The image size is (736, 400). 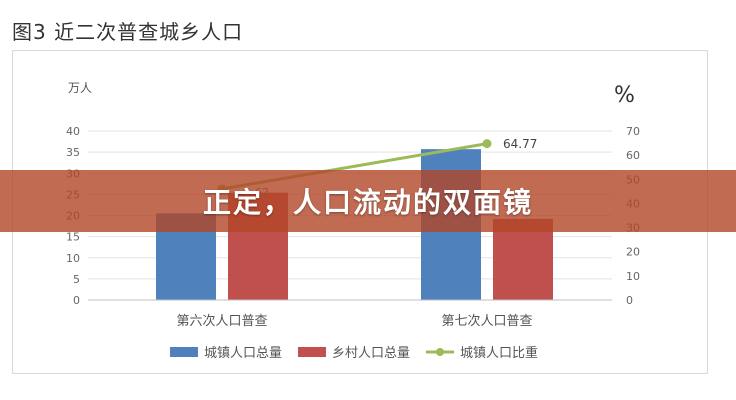 What do you see at coordinates (499, 353) in the screenshot?
I see `legend-label: 城镇人口比重` at bounding box center [499, 353].